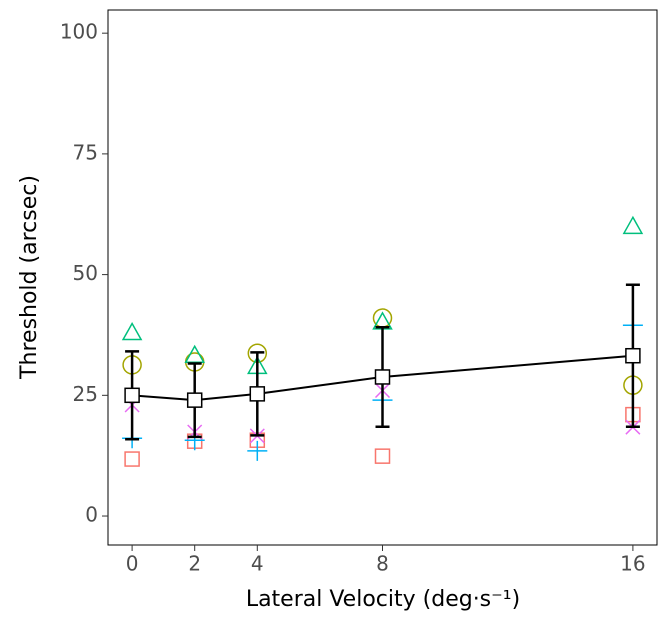  What do you see at coordinates (79, 32) in the screenshot?
I see `y-tick-label: 100` at bounding box center [79, 32].